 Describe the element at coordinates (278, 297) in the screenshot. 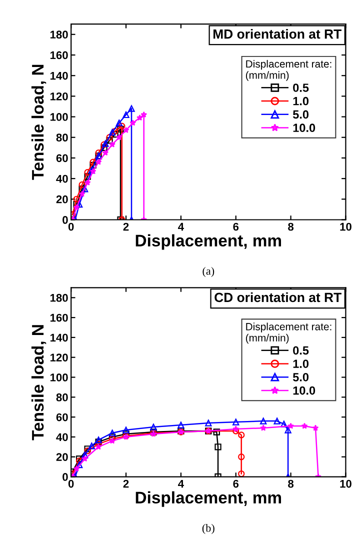

I see `chart-title: CD orientation at RT` at that location.